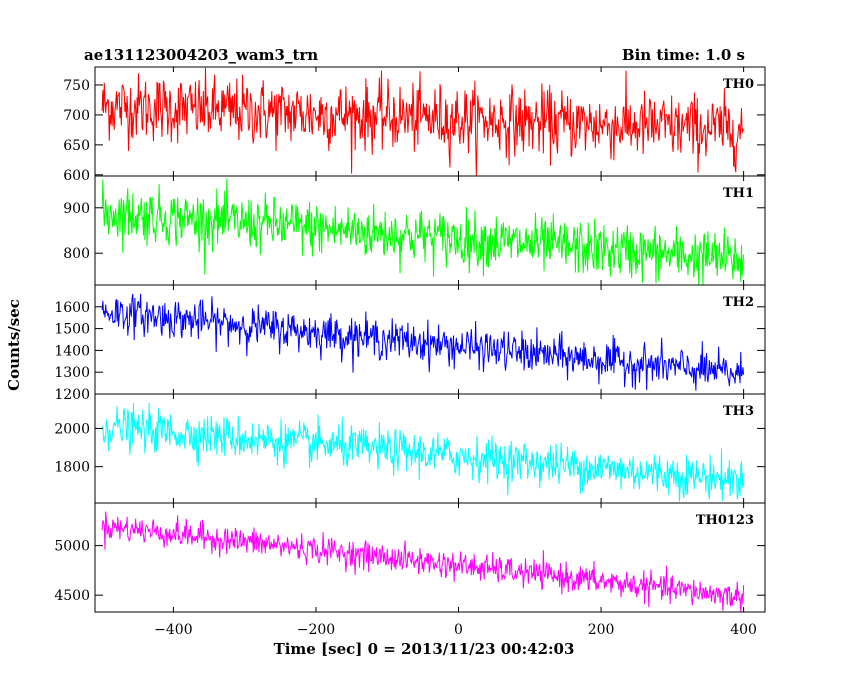 The width and height of the screenshot is (850, 680). What do you see at coordinates (316, 630) in the screenshot?
I see `x-tick-label: −200` at bounding box center [316, 630].